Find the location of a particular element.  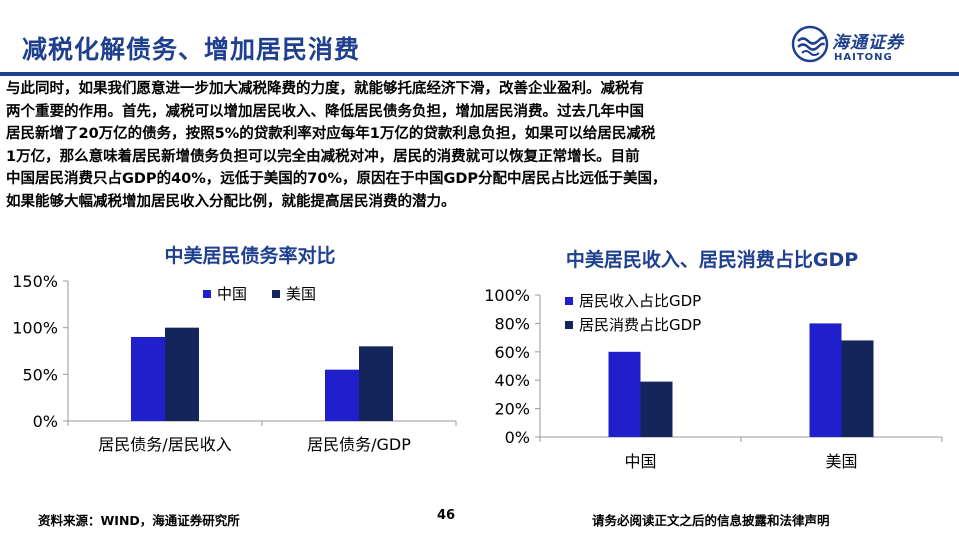

logo-en-text: HAITONG is located at coordinates (863, 57).